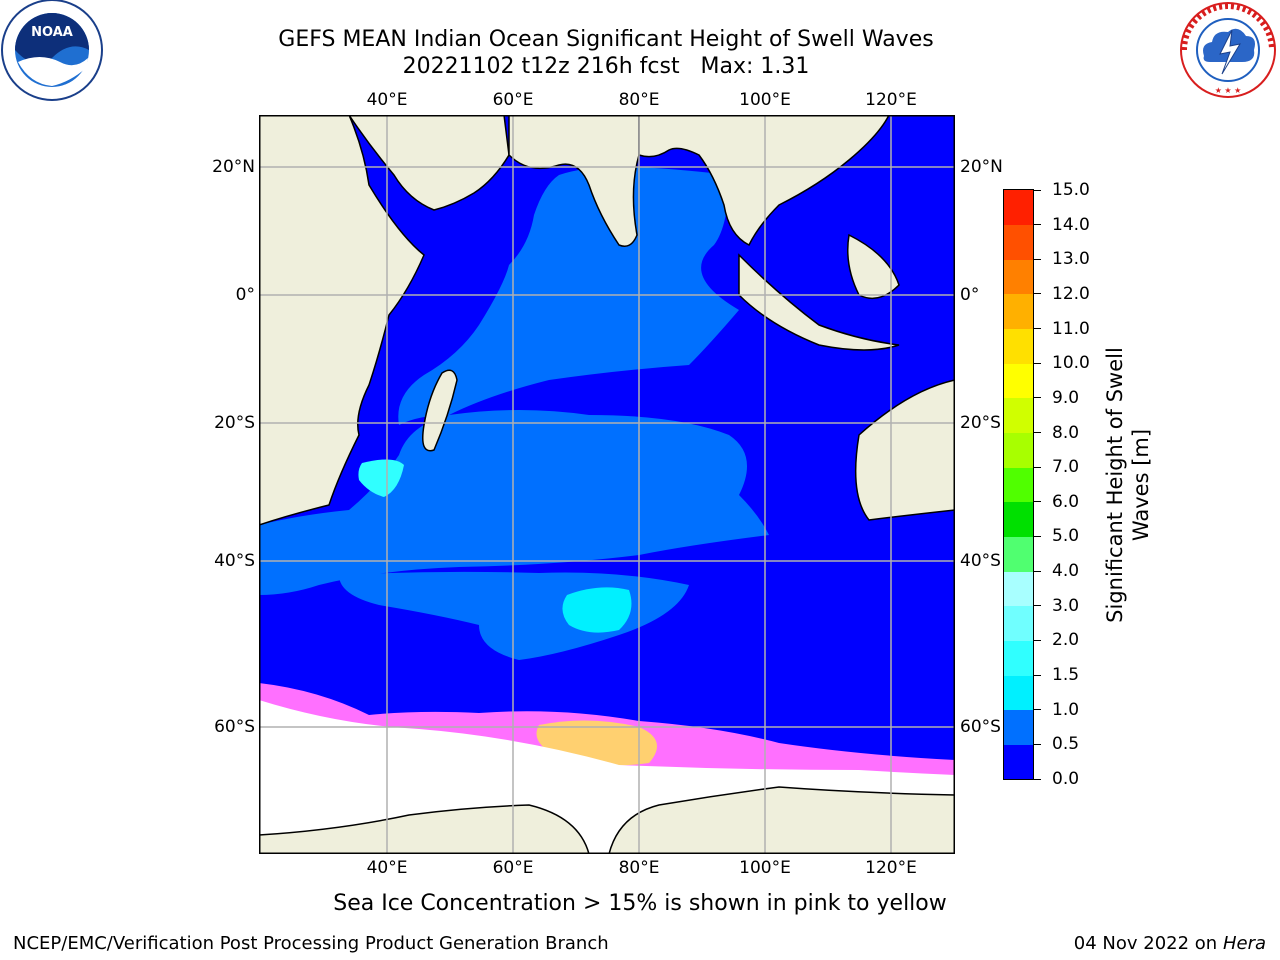  What do you see at coordinates (568, 295) in the screenshot?
I see `swell-mid-north` at bounding box center [568, 295].